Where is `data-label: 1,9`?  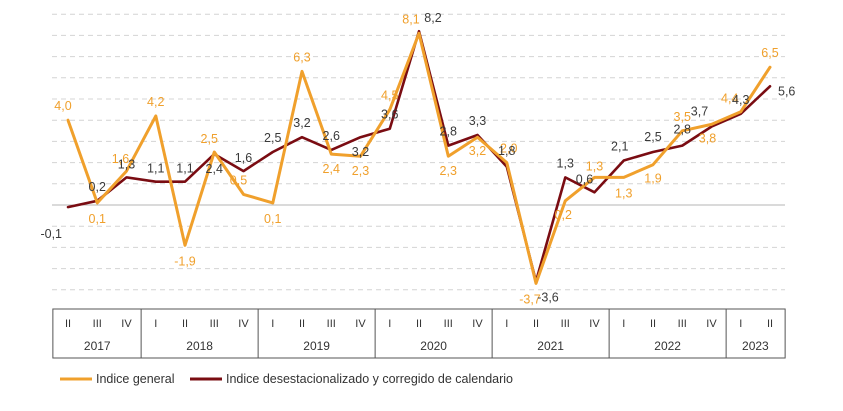
data-label: 1,9 is located at coordinates (652, 179).